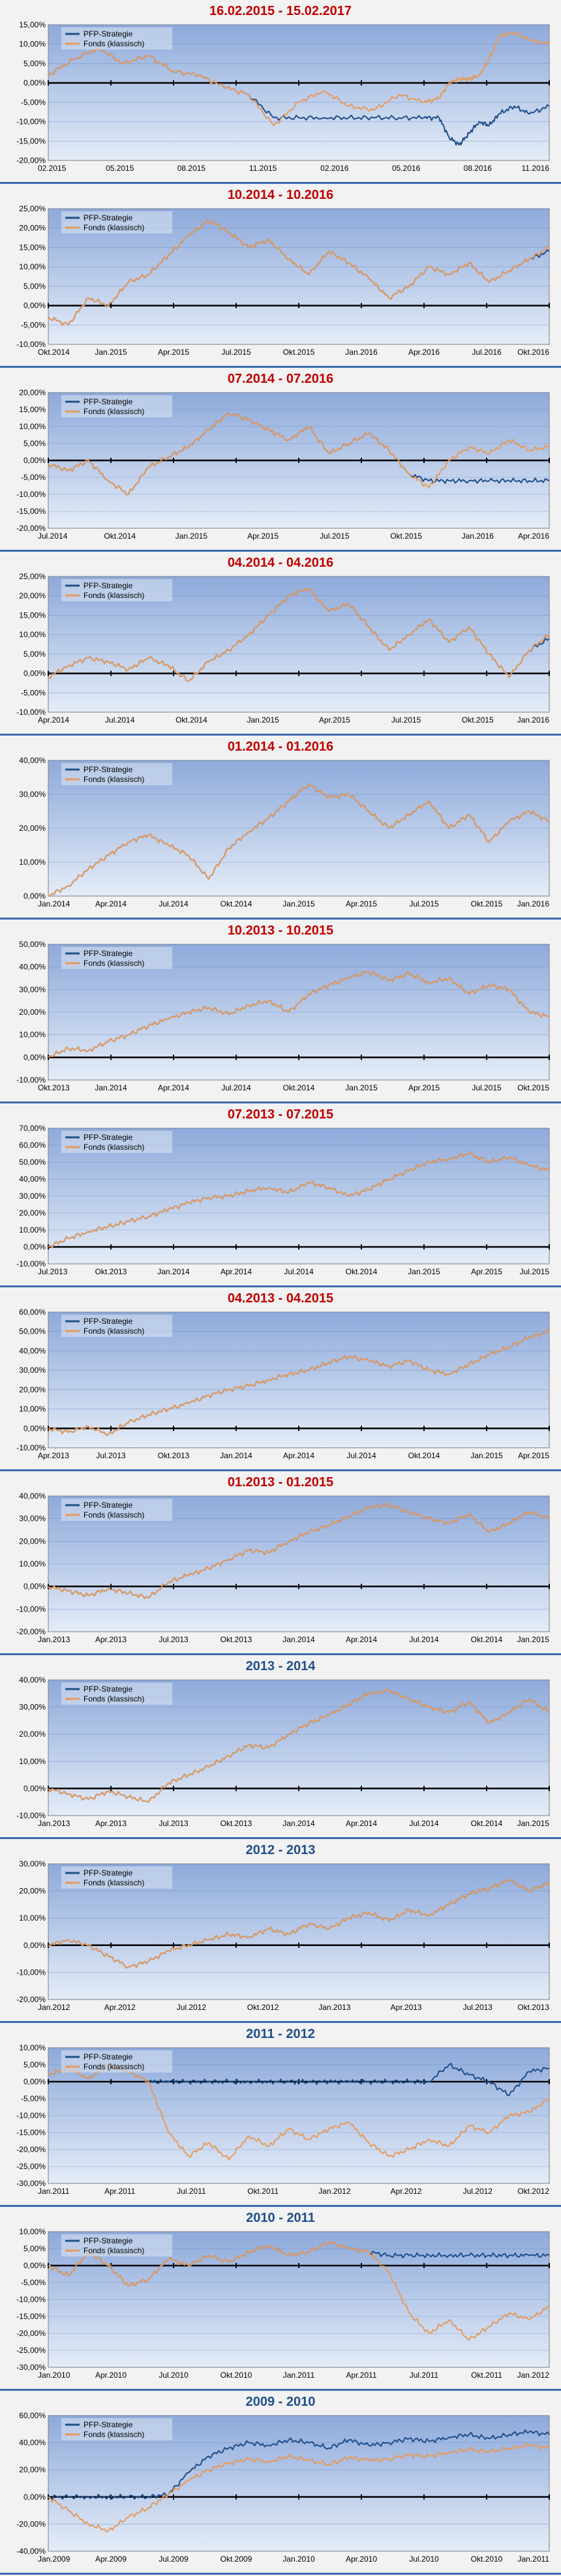 This screenshot has width=561, height=2576. What do you see at coordinates (31, 2132) in the screenshot?
I see `y-tick-label: -15,00%` at bounding box center [31, 2132].